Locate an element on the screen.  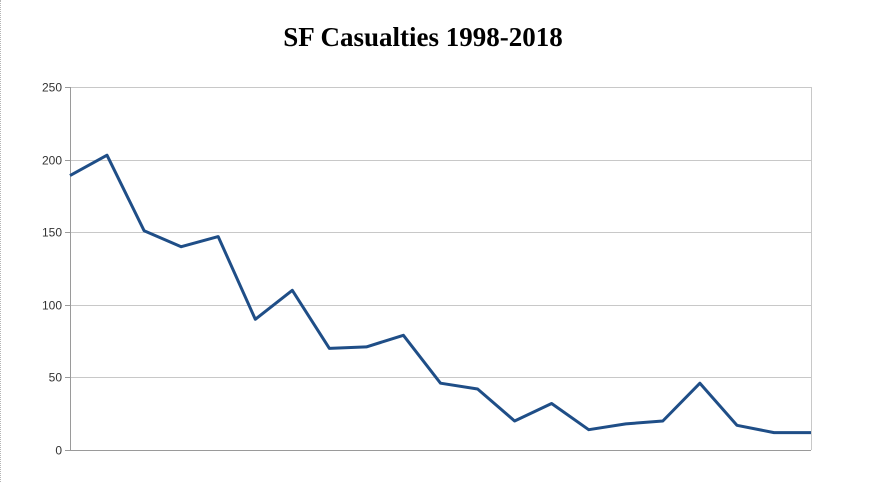
data-point-2002 is located at coordinates (218, 236).